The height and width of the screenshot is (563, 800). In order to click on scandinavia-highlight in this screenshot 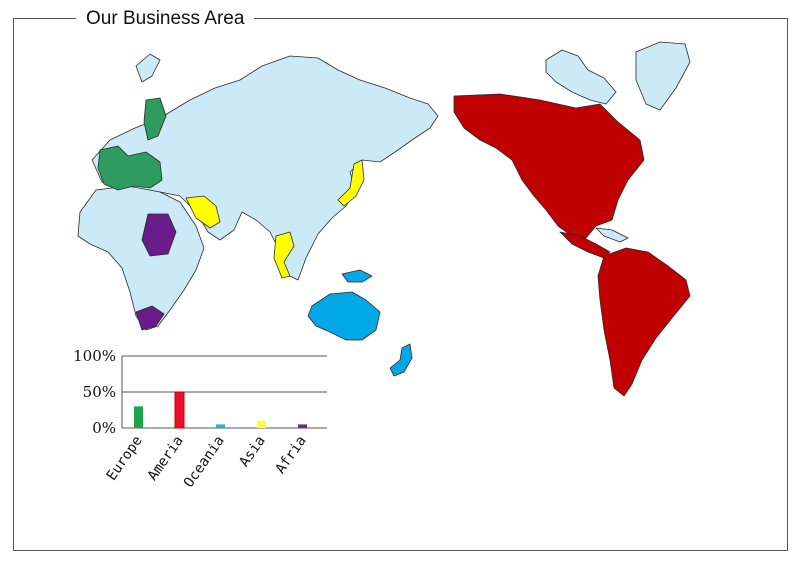, I will do `click(155, 119)`.